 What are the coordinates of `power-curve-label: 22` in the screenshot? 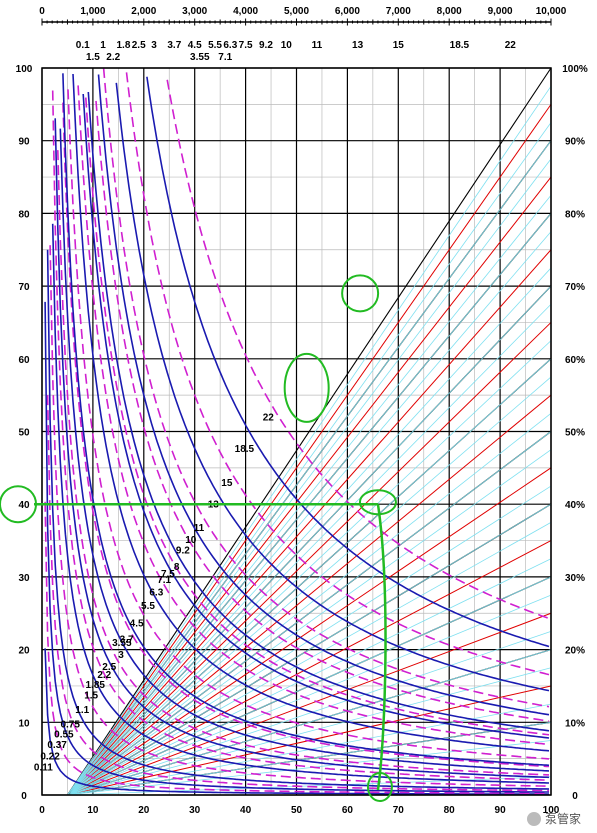 It's located at (269, 418).